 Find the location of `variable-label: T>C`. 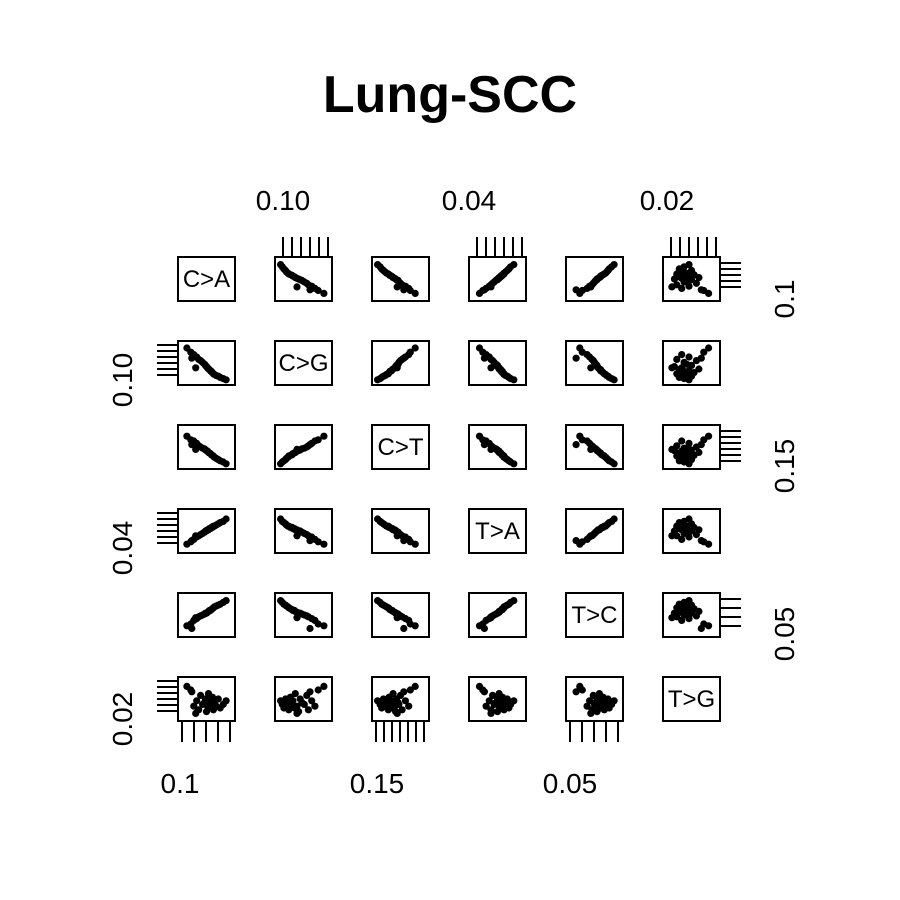

variable-label: T>C is located at coordinates (594, 615).